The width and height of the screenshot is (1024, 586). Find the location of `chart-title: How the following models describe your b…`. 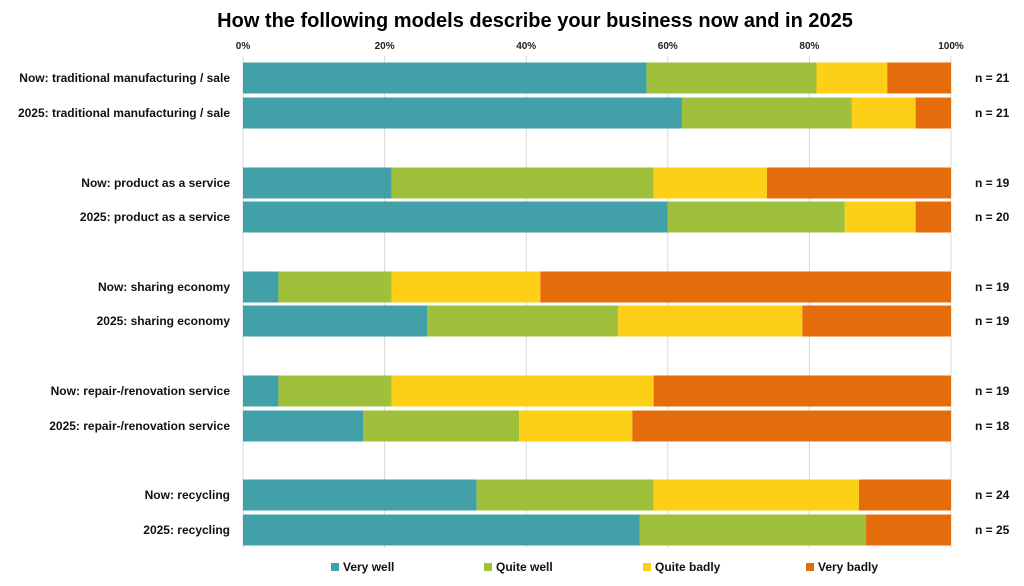

chart-title: How the following models describe your b… is located at coordinates (535, 21).